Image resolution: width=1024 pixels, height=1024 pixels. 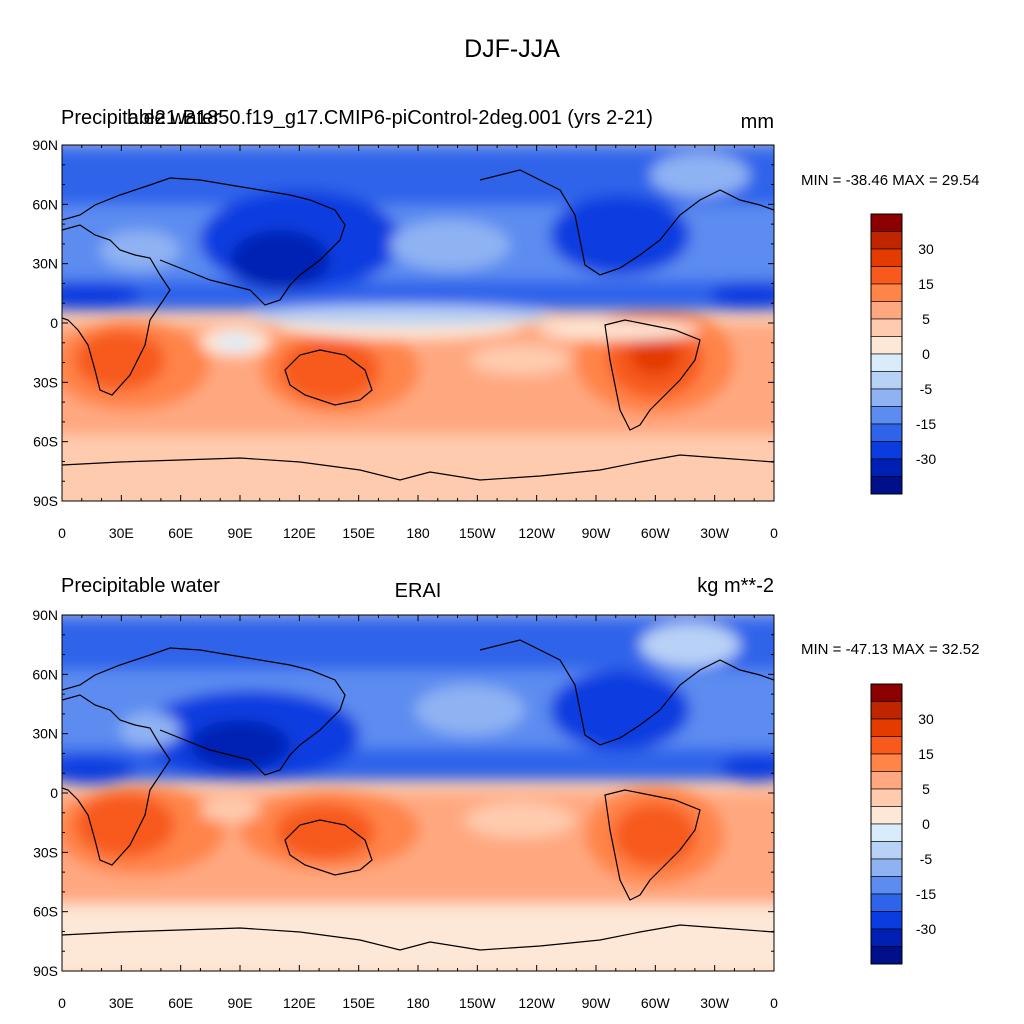 What do you see at coordinates (890, 649) in the screenshot?
I see `min-max-stats: MIN = -47.13 MAX = 32.52` at bounding box center [890, 649].